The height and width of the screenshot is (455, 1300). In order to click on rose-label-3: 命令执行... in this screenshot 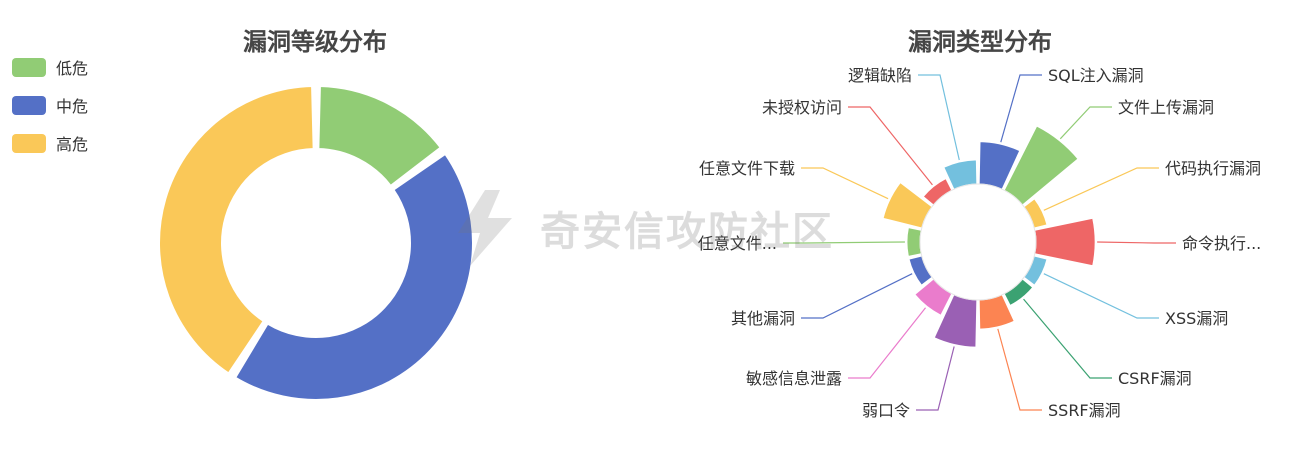, I will do `click(1221, 243)`.